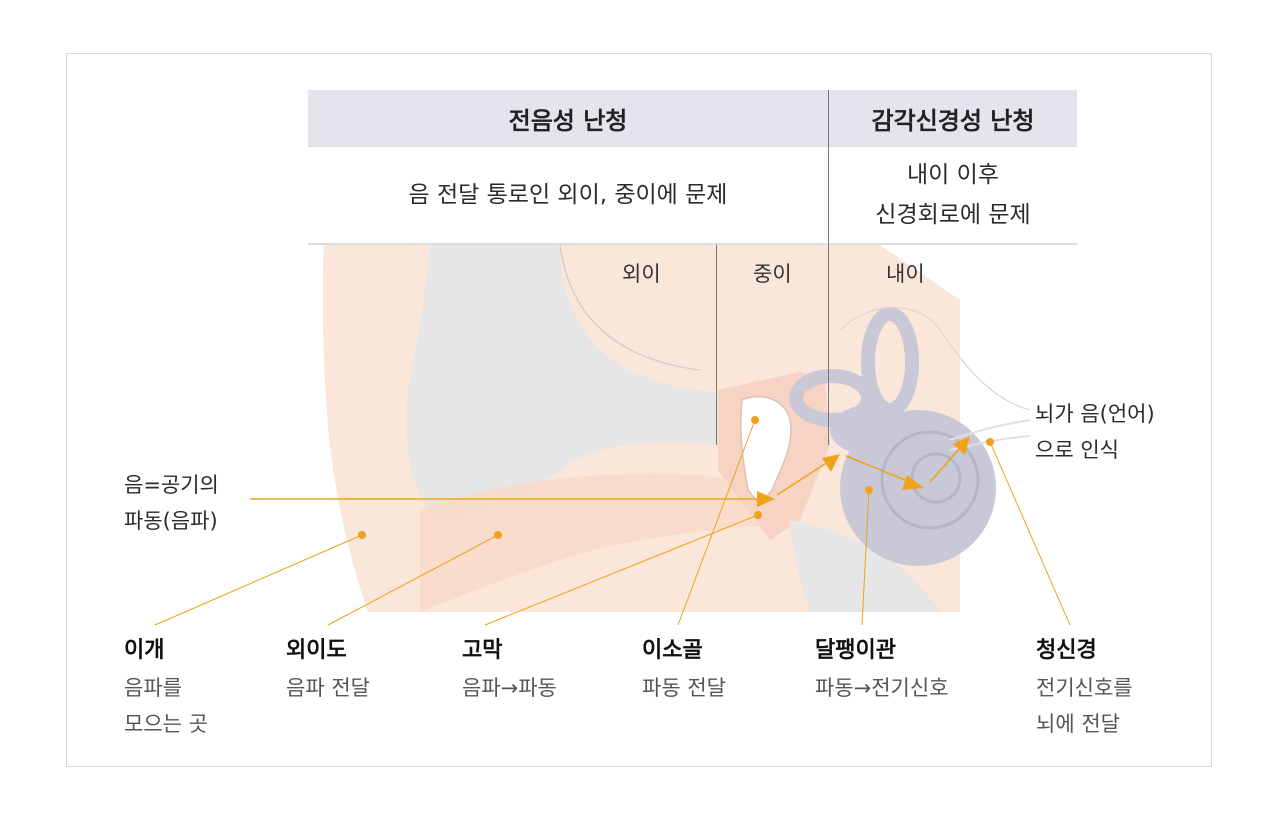  I want to click on brain-label-line2: 으로 인식, so click(1077, 450).